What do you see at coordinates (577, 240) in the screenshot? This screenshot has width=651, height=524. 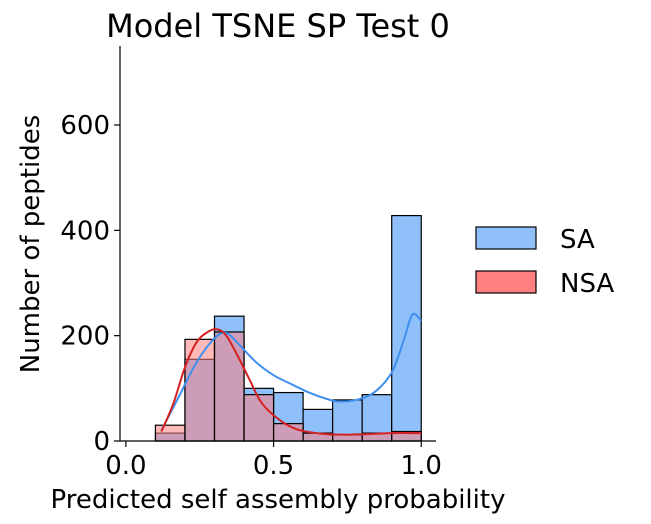 I see `sa-legend-label: SA` at bounding box center [577, 240].